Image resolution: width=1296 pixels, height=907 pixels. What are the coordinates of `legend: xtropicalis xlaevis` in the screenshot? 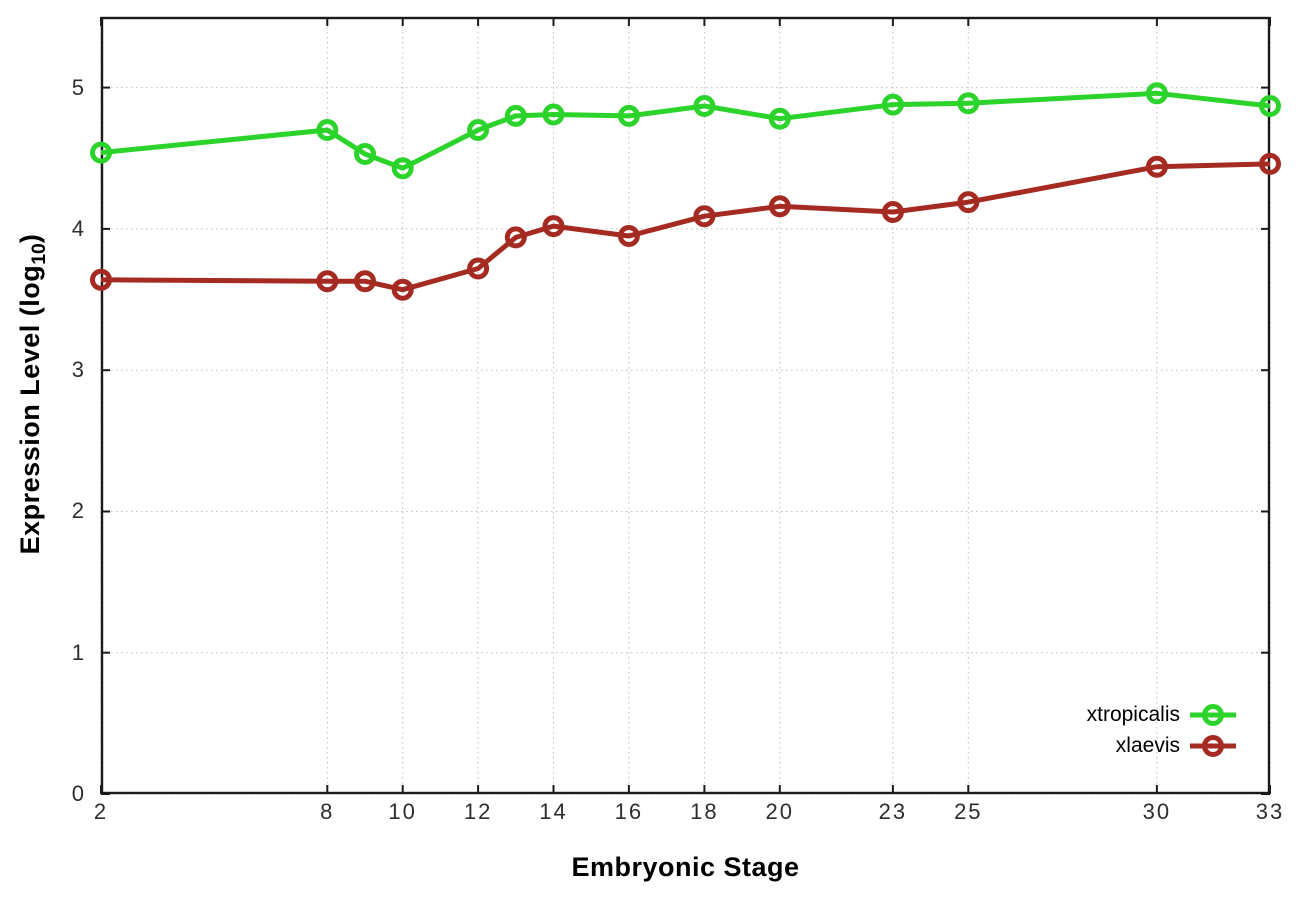 It's located at (1162, 730).